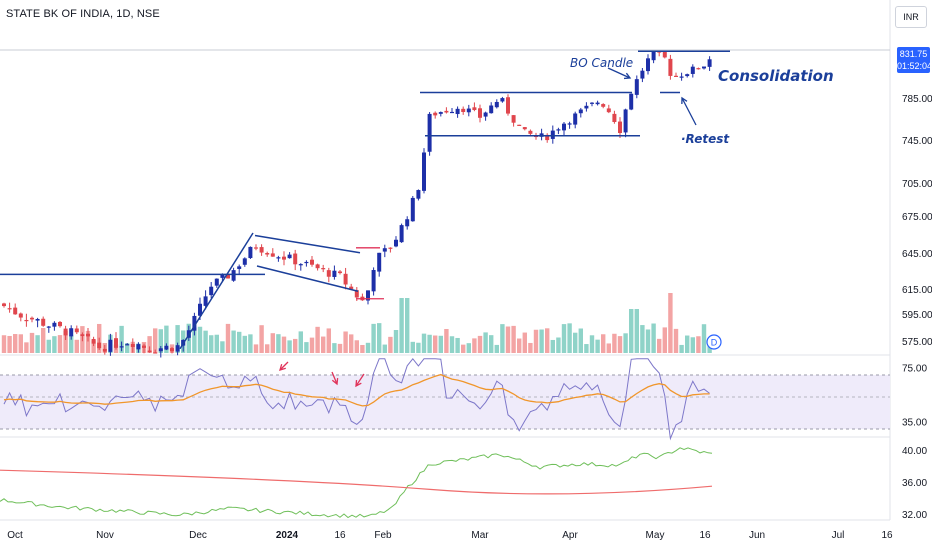 The image size is (932, 550). Describe the element at coordinates (601, 63) in the screenshot. I see `annotation-bo-candle: BO Candle` at that location.